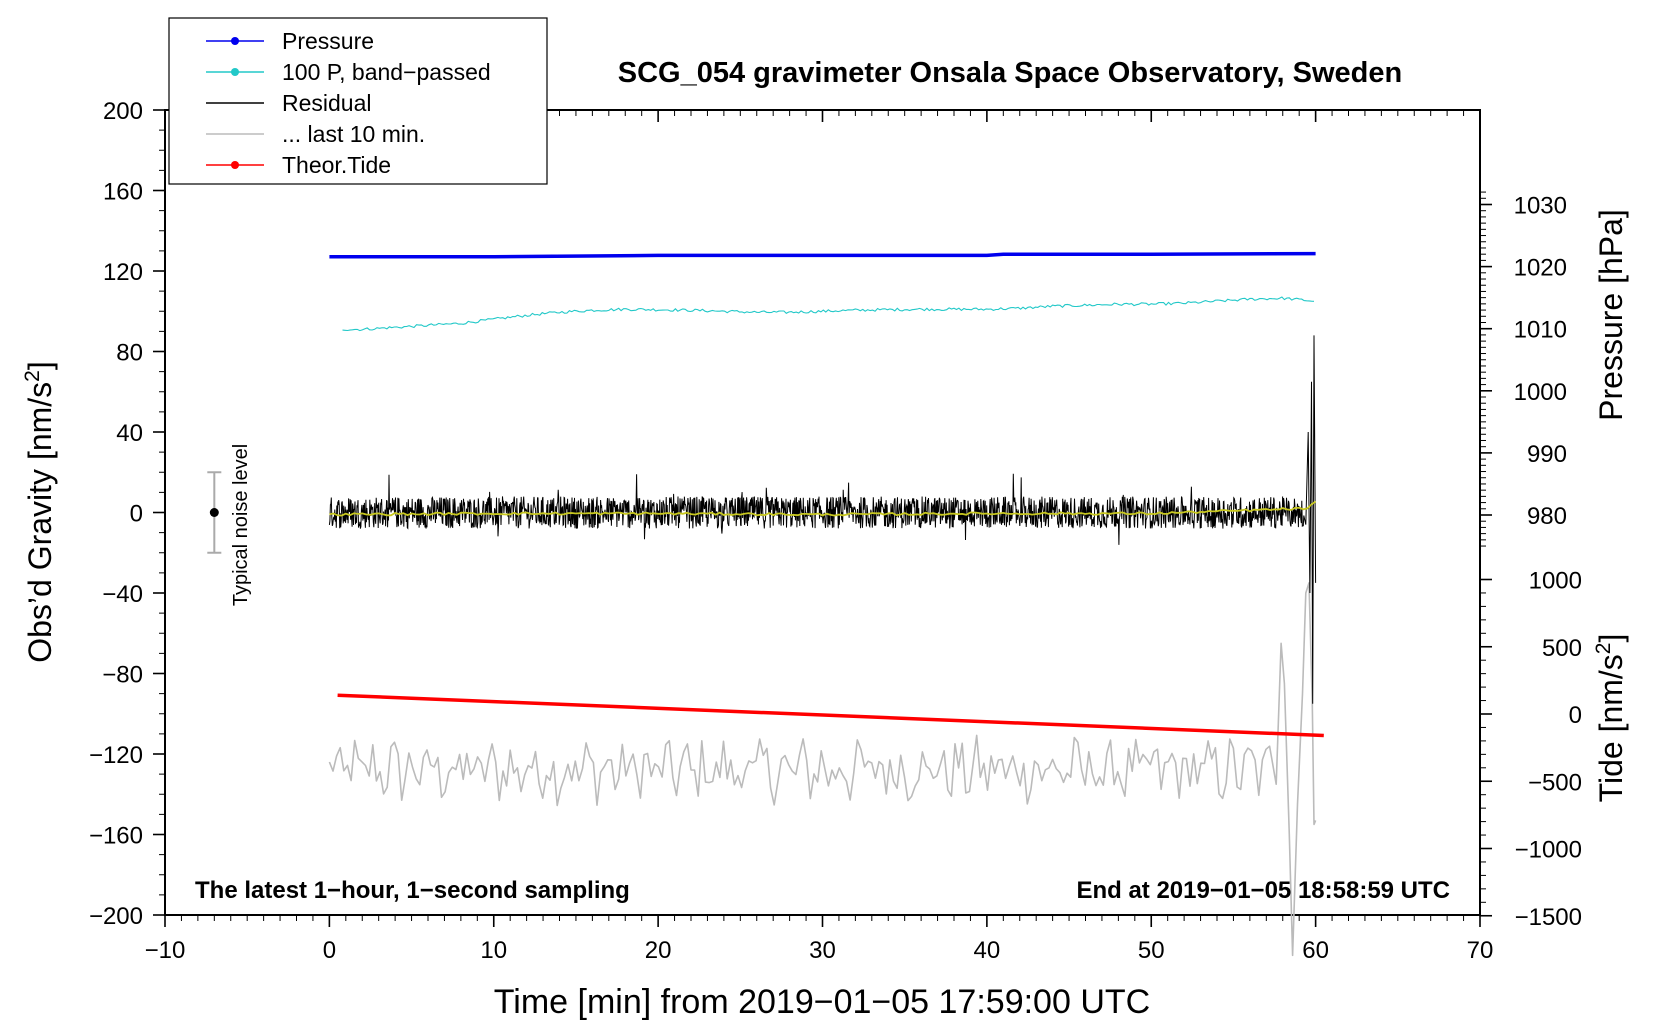 This screenshot has height=1020, width=1660. Describe the element at coordinates (1548, 850) in the screenshot. I see `tide-tick-label: −1000` at that location.